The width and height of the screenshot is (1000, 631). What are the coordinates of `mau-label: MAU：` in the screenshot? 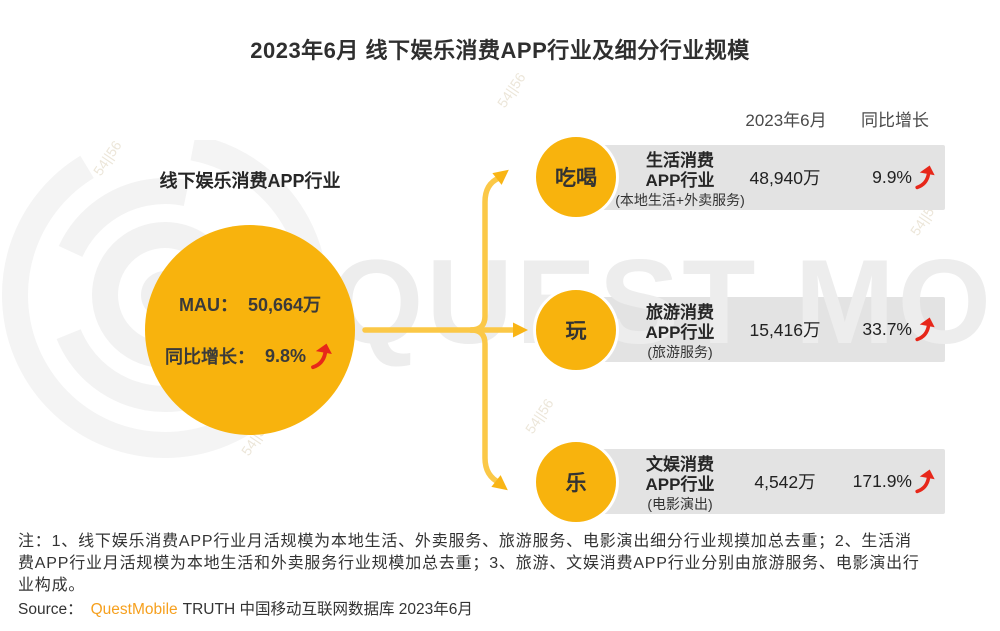 It's located at (208, 304).